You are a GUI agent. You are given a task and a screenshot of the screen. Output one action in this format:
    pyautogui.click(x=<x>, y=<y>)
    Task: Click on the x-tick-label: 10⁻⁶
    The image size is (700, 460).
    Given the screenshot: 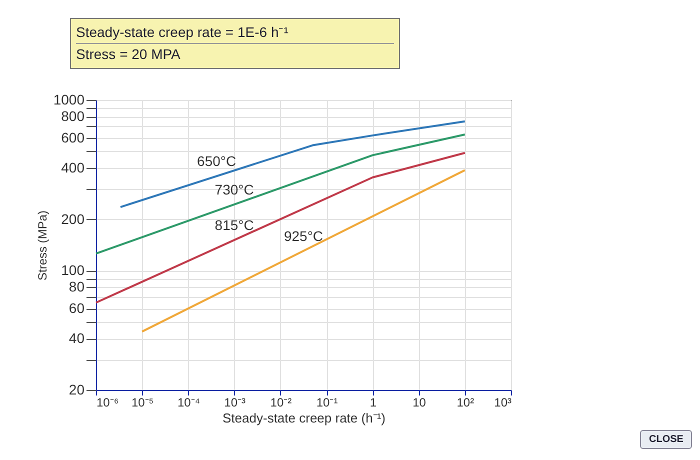 What is the action you would take?
    pyautogui.click(x=107, y=403)
    